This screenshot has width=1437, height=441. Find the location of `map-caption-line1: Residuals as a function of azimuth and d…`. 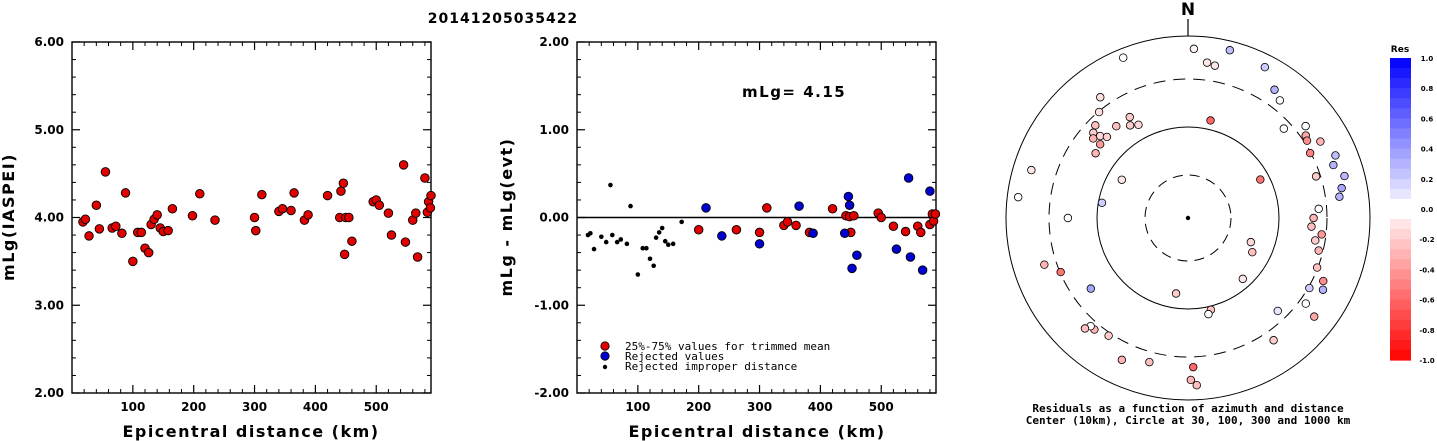

map-caption-line1: Residuals as a function of azimuth and d… is located at coordinates (1188, 408).